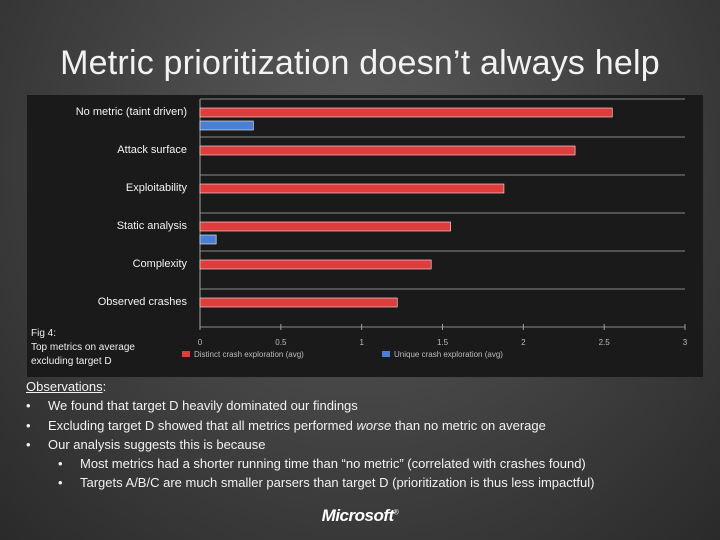 The width and height of the screenshot is (720, 540). Describe the element at coordinates (143, 302) in the screenshot. I see `category-label: Observed crashes` at that location.